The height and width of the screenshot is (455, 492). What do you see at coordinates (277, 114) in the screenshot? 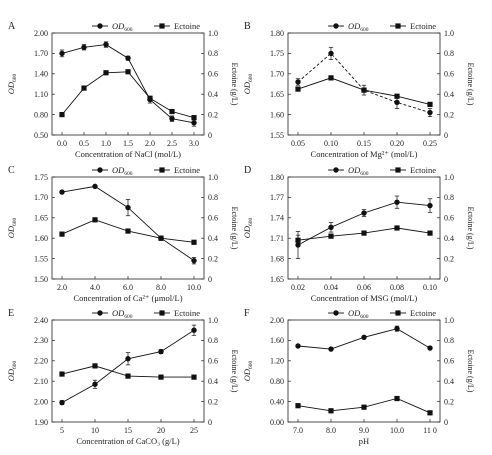
I see `y-left-tick-label: 1.60` at bounding box center [277, 114].